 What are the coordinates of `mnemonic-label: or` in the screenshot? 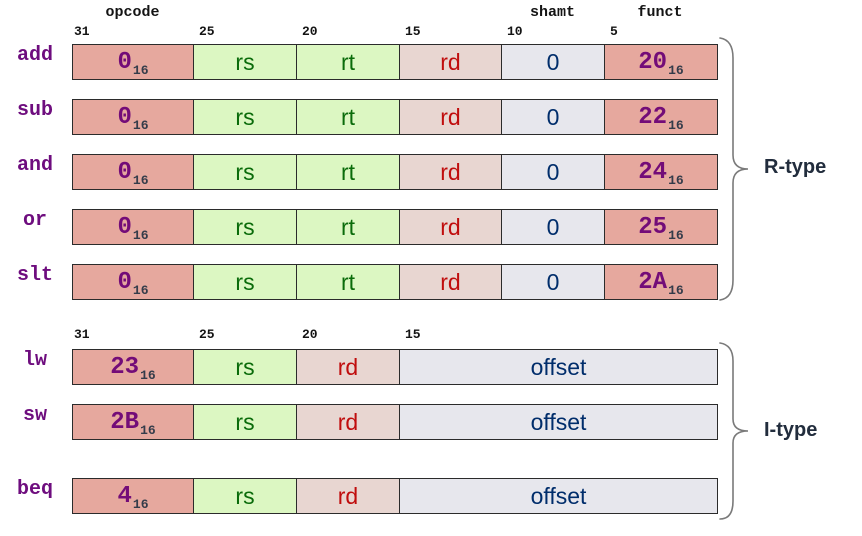 It's located at (34, 220).